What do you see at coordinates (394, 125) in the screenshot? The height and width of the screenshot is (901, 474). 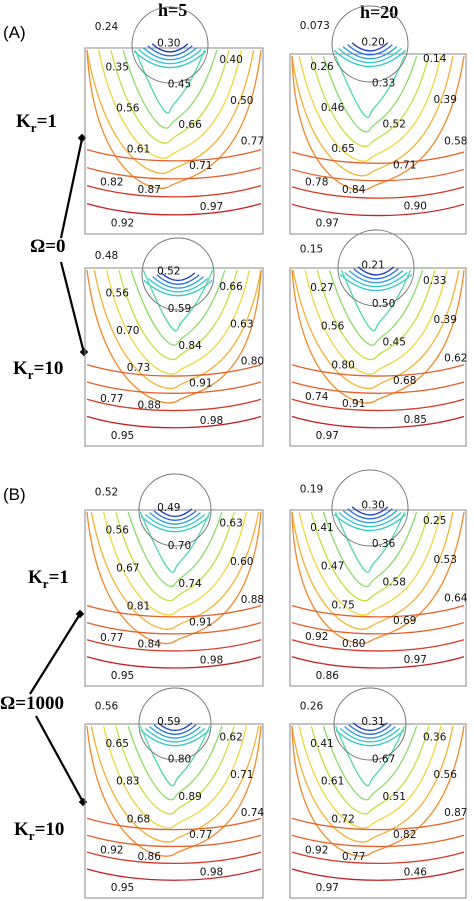 I see `isotherm-value-label: 0.52` at bounding box center [394, 125].